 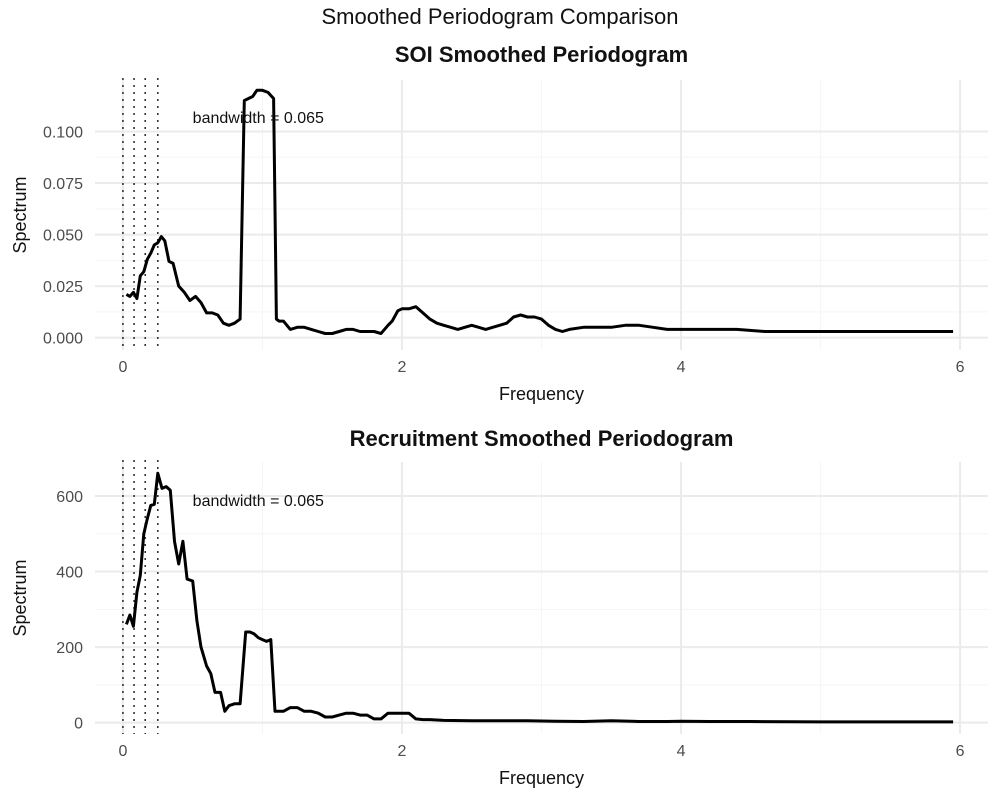 What do you see at coordinates (20, 597) in the screenshot?
I see `recruitment-y-axis-title: Spectrum` at bounding box center [20, 597].